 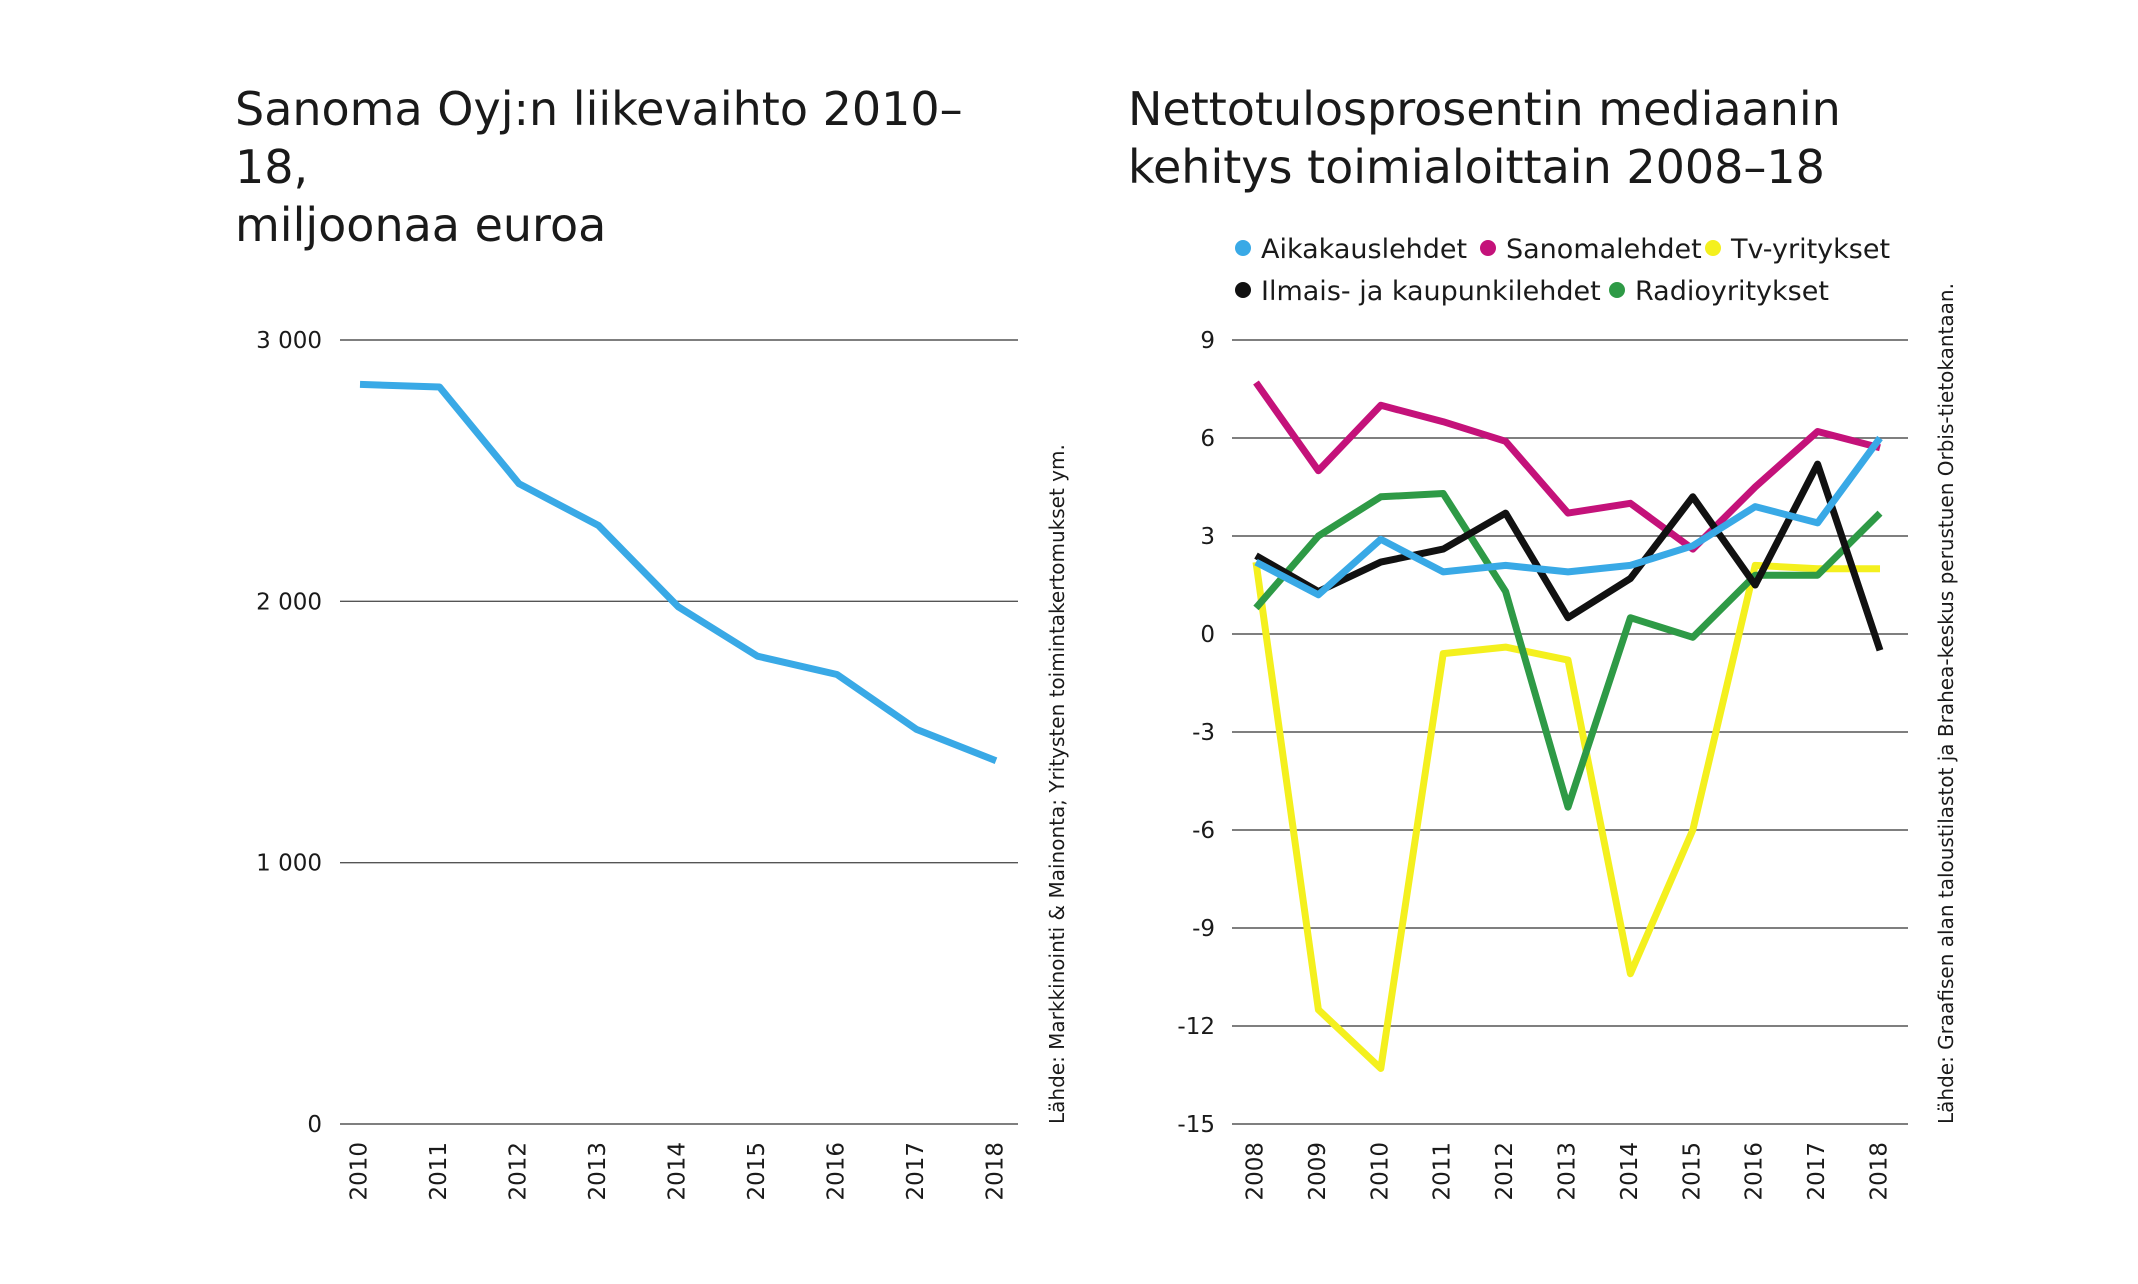 I want to click on x-tick-label: 2008, so click(x=1256, y=1171).